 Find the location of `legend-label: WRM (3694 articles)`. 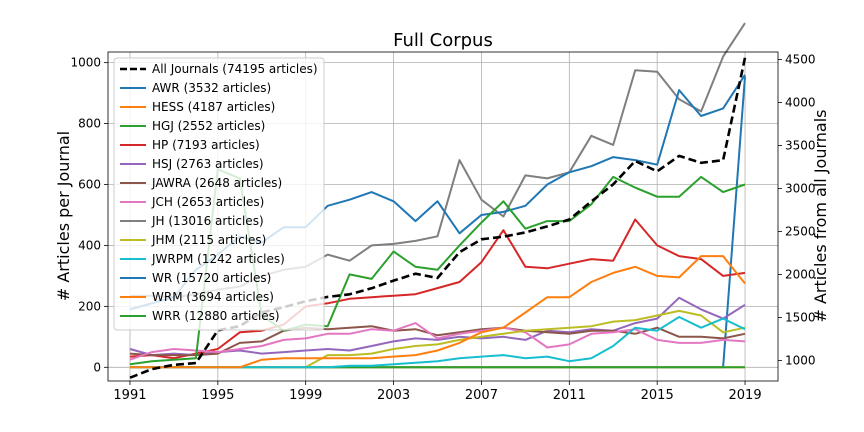

legend-label: WRM (3694 articles) is located at coordinates (213, 297).